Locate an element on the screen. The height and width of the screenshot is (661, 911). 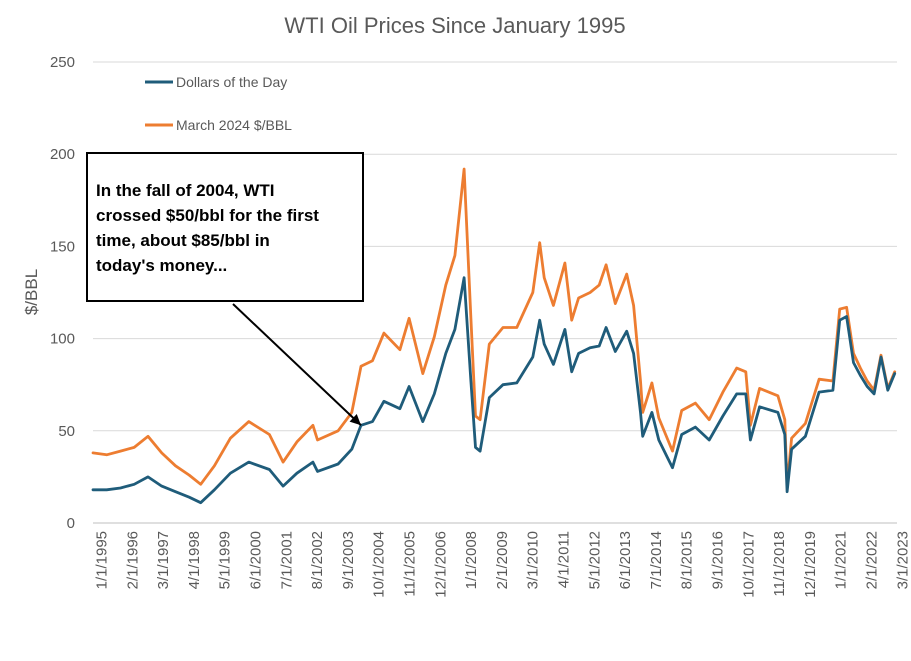
x-tick-label: 4/1/2011 is located at coordinates (564, 559).